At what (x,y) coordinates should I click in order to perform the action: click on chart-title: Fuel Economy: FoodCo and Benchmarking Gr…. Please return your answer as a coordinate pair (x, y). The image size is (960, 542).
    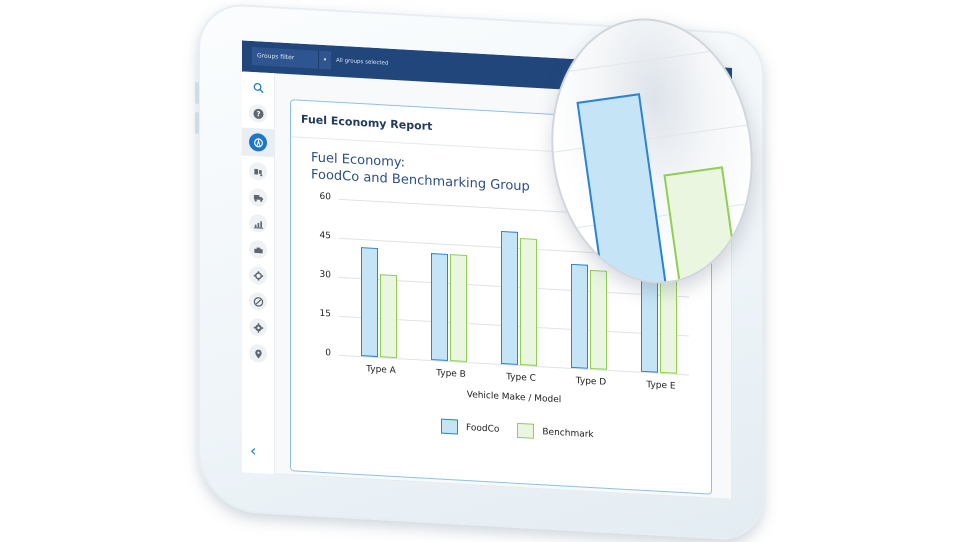
    Looking at the image, I should click on (420, 172).